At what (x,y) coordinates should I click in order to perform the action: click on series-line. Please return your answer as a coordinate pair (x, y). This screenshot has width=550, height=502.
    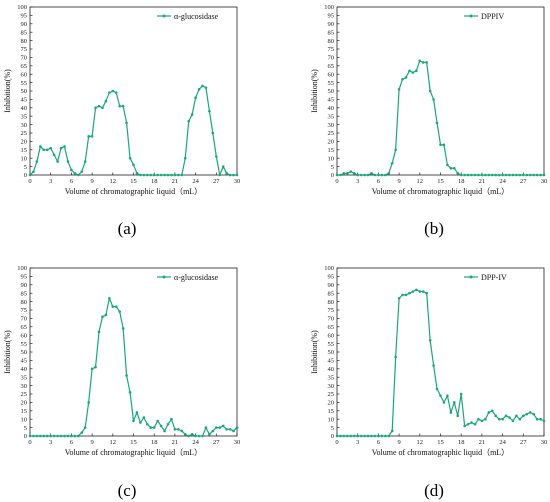
    Looking at the image, I should click on (441, 363).